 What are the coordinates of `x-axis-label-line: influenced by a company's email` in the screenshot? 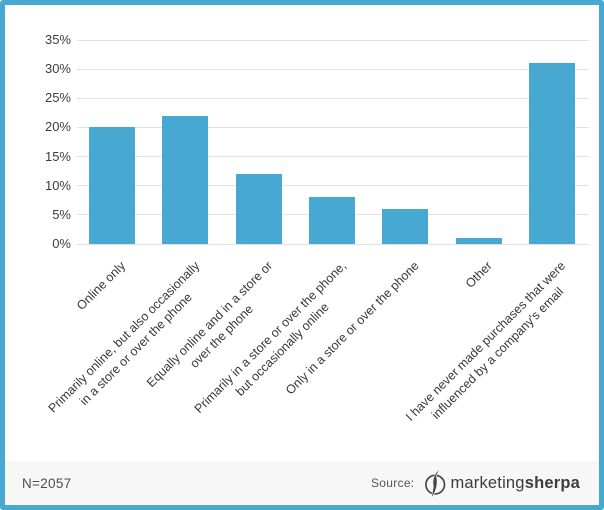 It's located at (498, 353).